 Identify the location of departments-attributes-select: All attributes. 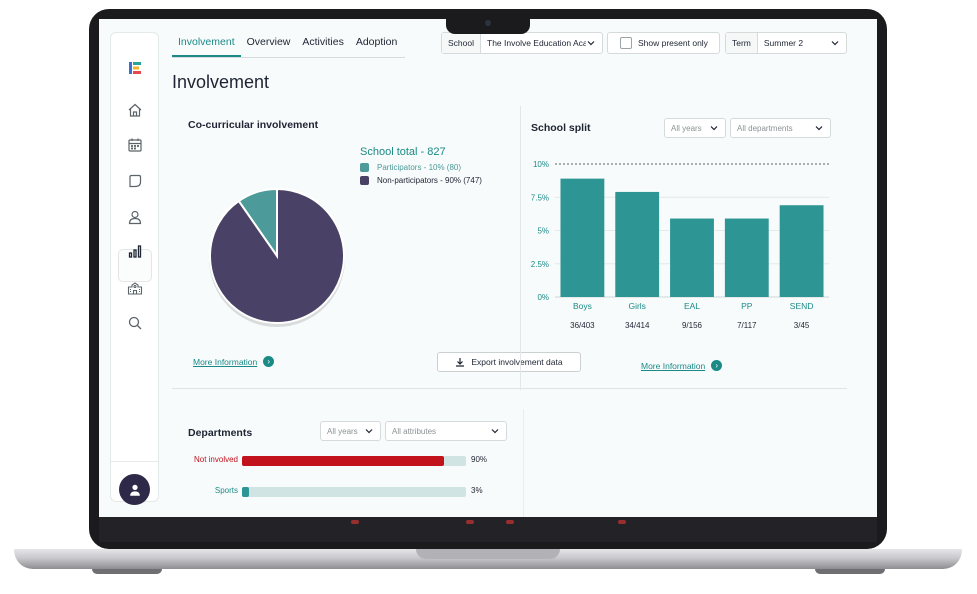
(446, 431).